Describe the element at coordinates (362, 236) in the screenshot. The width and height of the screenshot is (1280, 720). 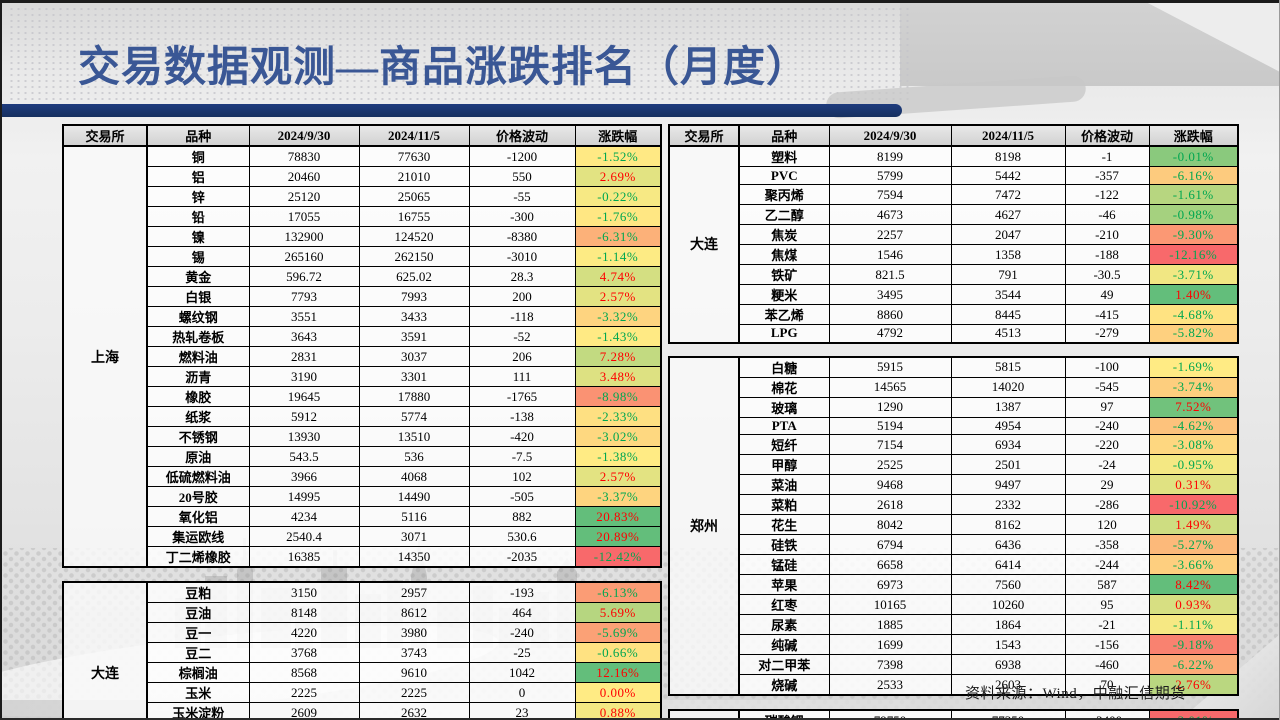
I see `table-row: 镍 132900 124520 -8380 -6.31%` at that location.